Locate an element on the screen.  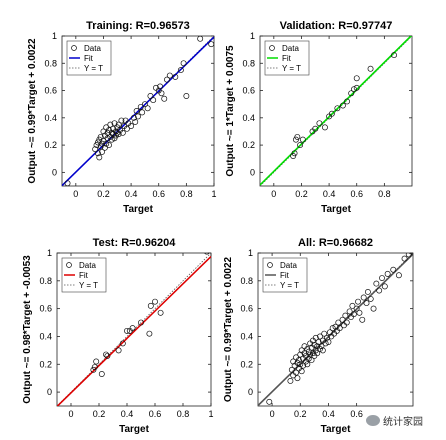
x-tick-label: 0.2 is located at coordinates (99, 414).